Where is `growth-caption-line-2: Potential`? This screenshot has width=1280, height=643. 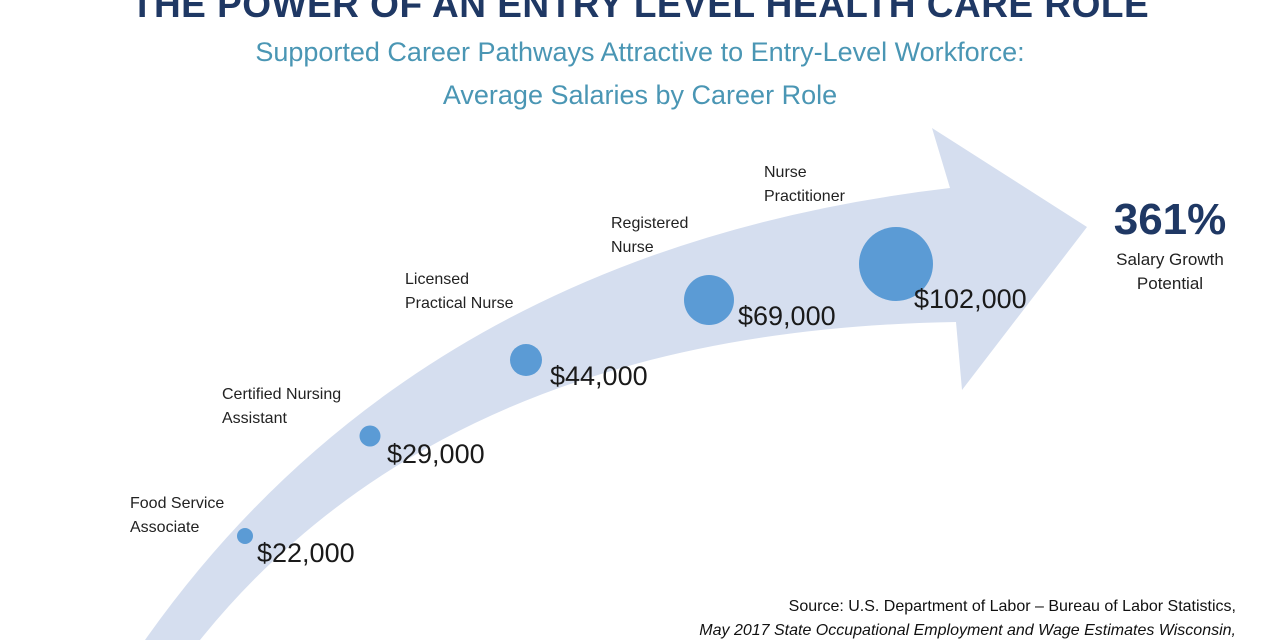 growth-caption-line-2: Potential is located at coordinates (1170, 283).